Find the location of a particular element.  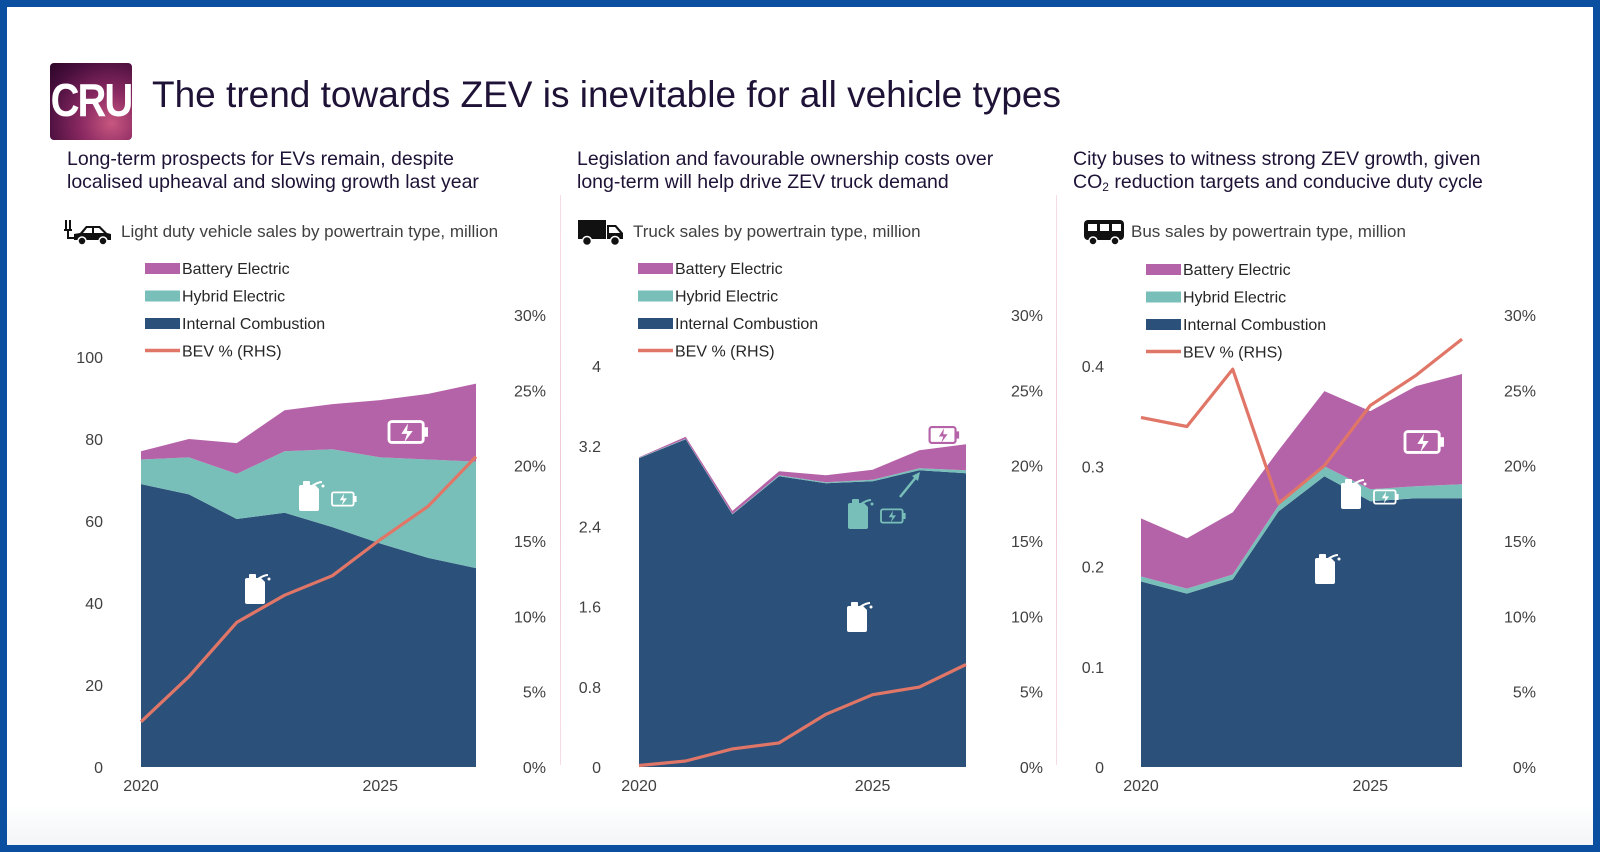

y-tick-label: 40 is located at coordinates (94, 604).